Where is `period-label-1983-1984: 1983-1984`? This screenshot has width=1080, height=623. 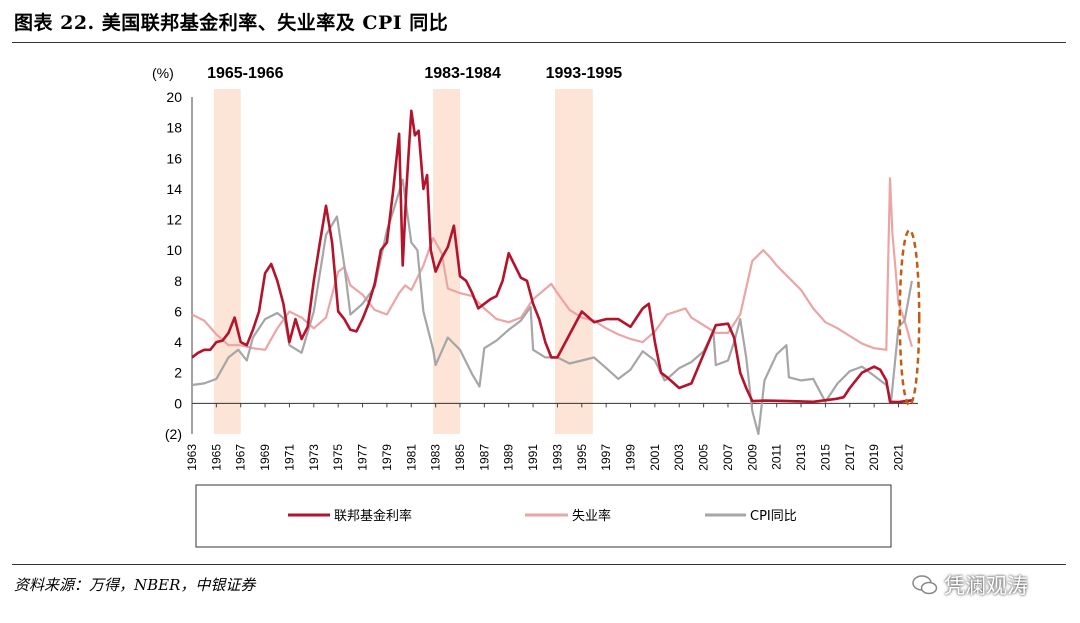
period-label-1983-1984: 1983-1984 is located at coordinates (462, 73).